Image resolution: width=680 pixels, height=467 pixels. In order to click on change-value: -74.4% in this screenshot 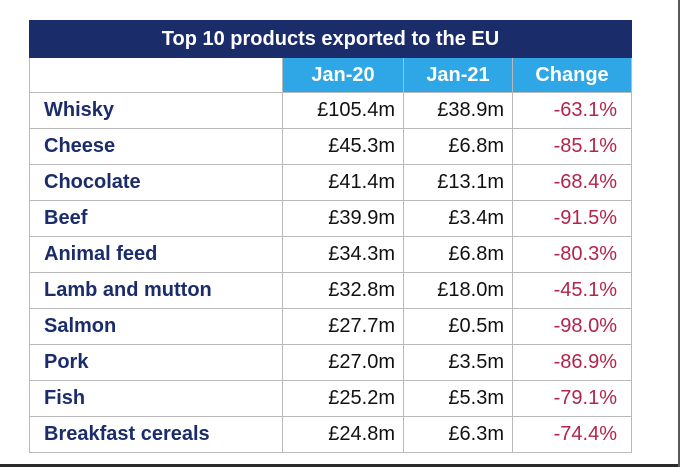, I will do `click(572, 434)`.